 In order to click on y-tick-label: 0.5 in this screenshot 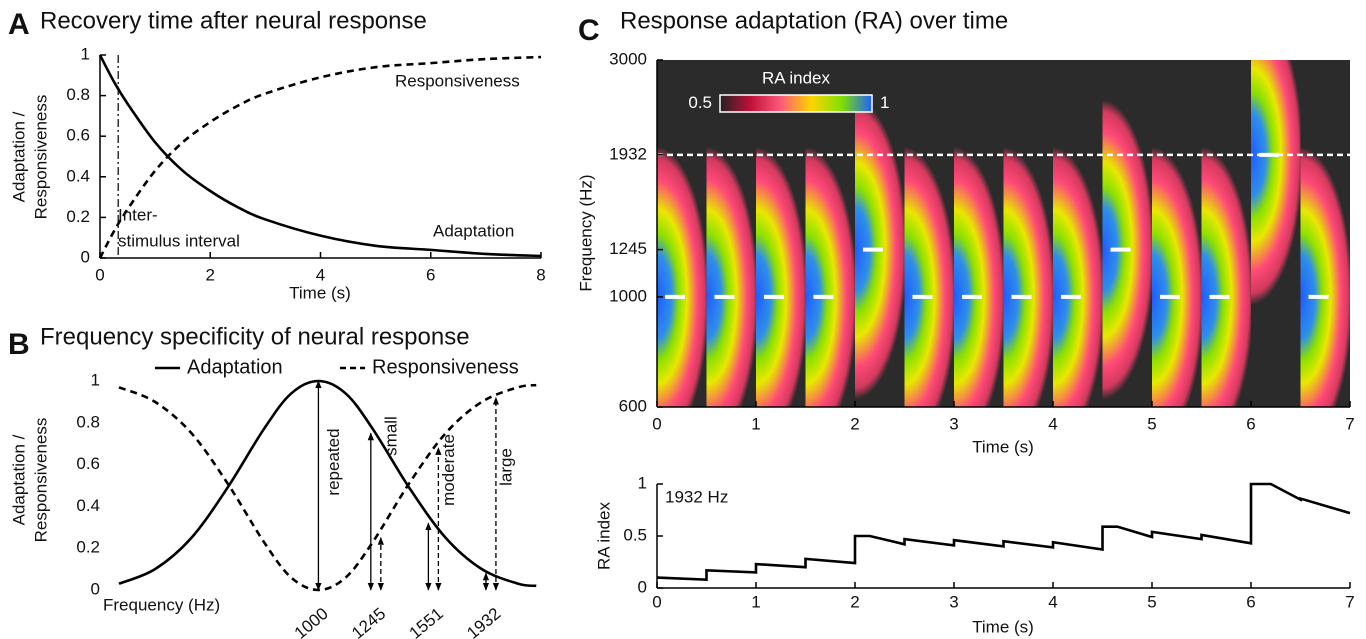, I will do `click(635, 534)`.